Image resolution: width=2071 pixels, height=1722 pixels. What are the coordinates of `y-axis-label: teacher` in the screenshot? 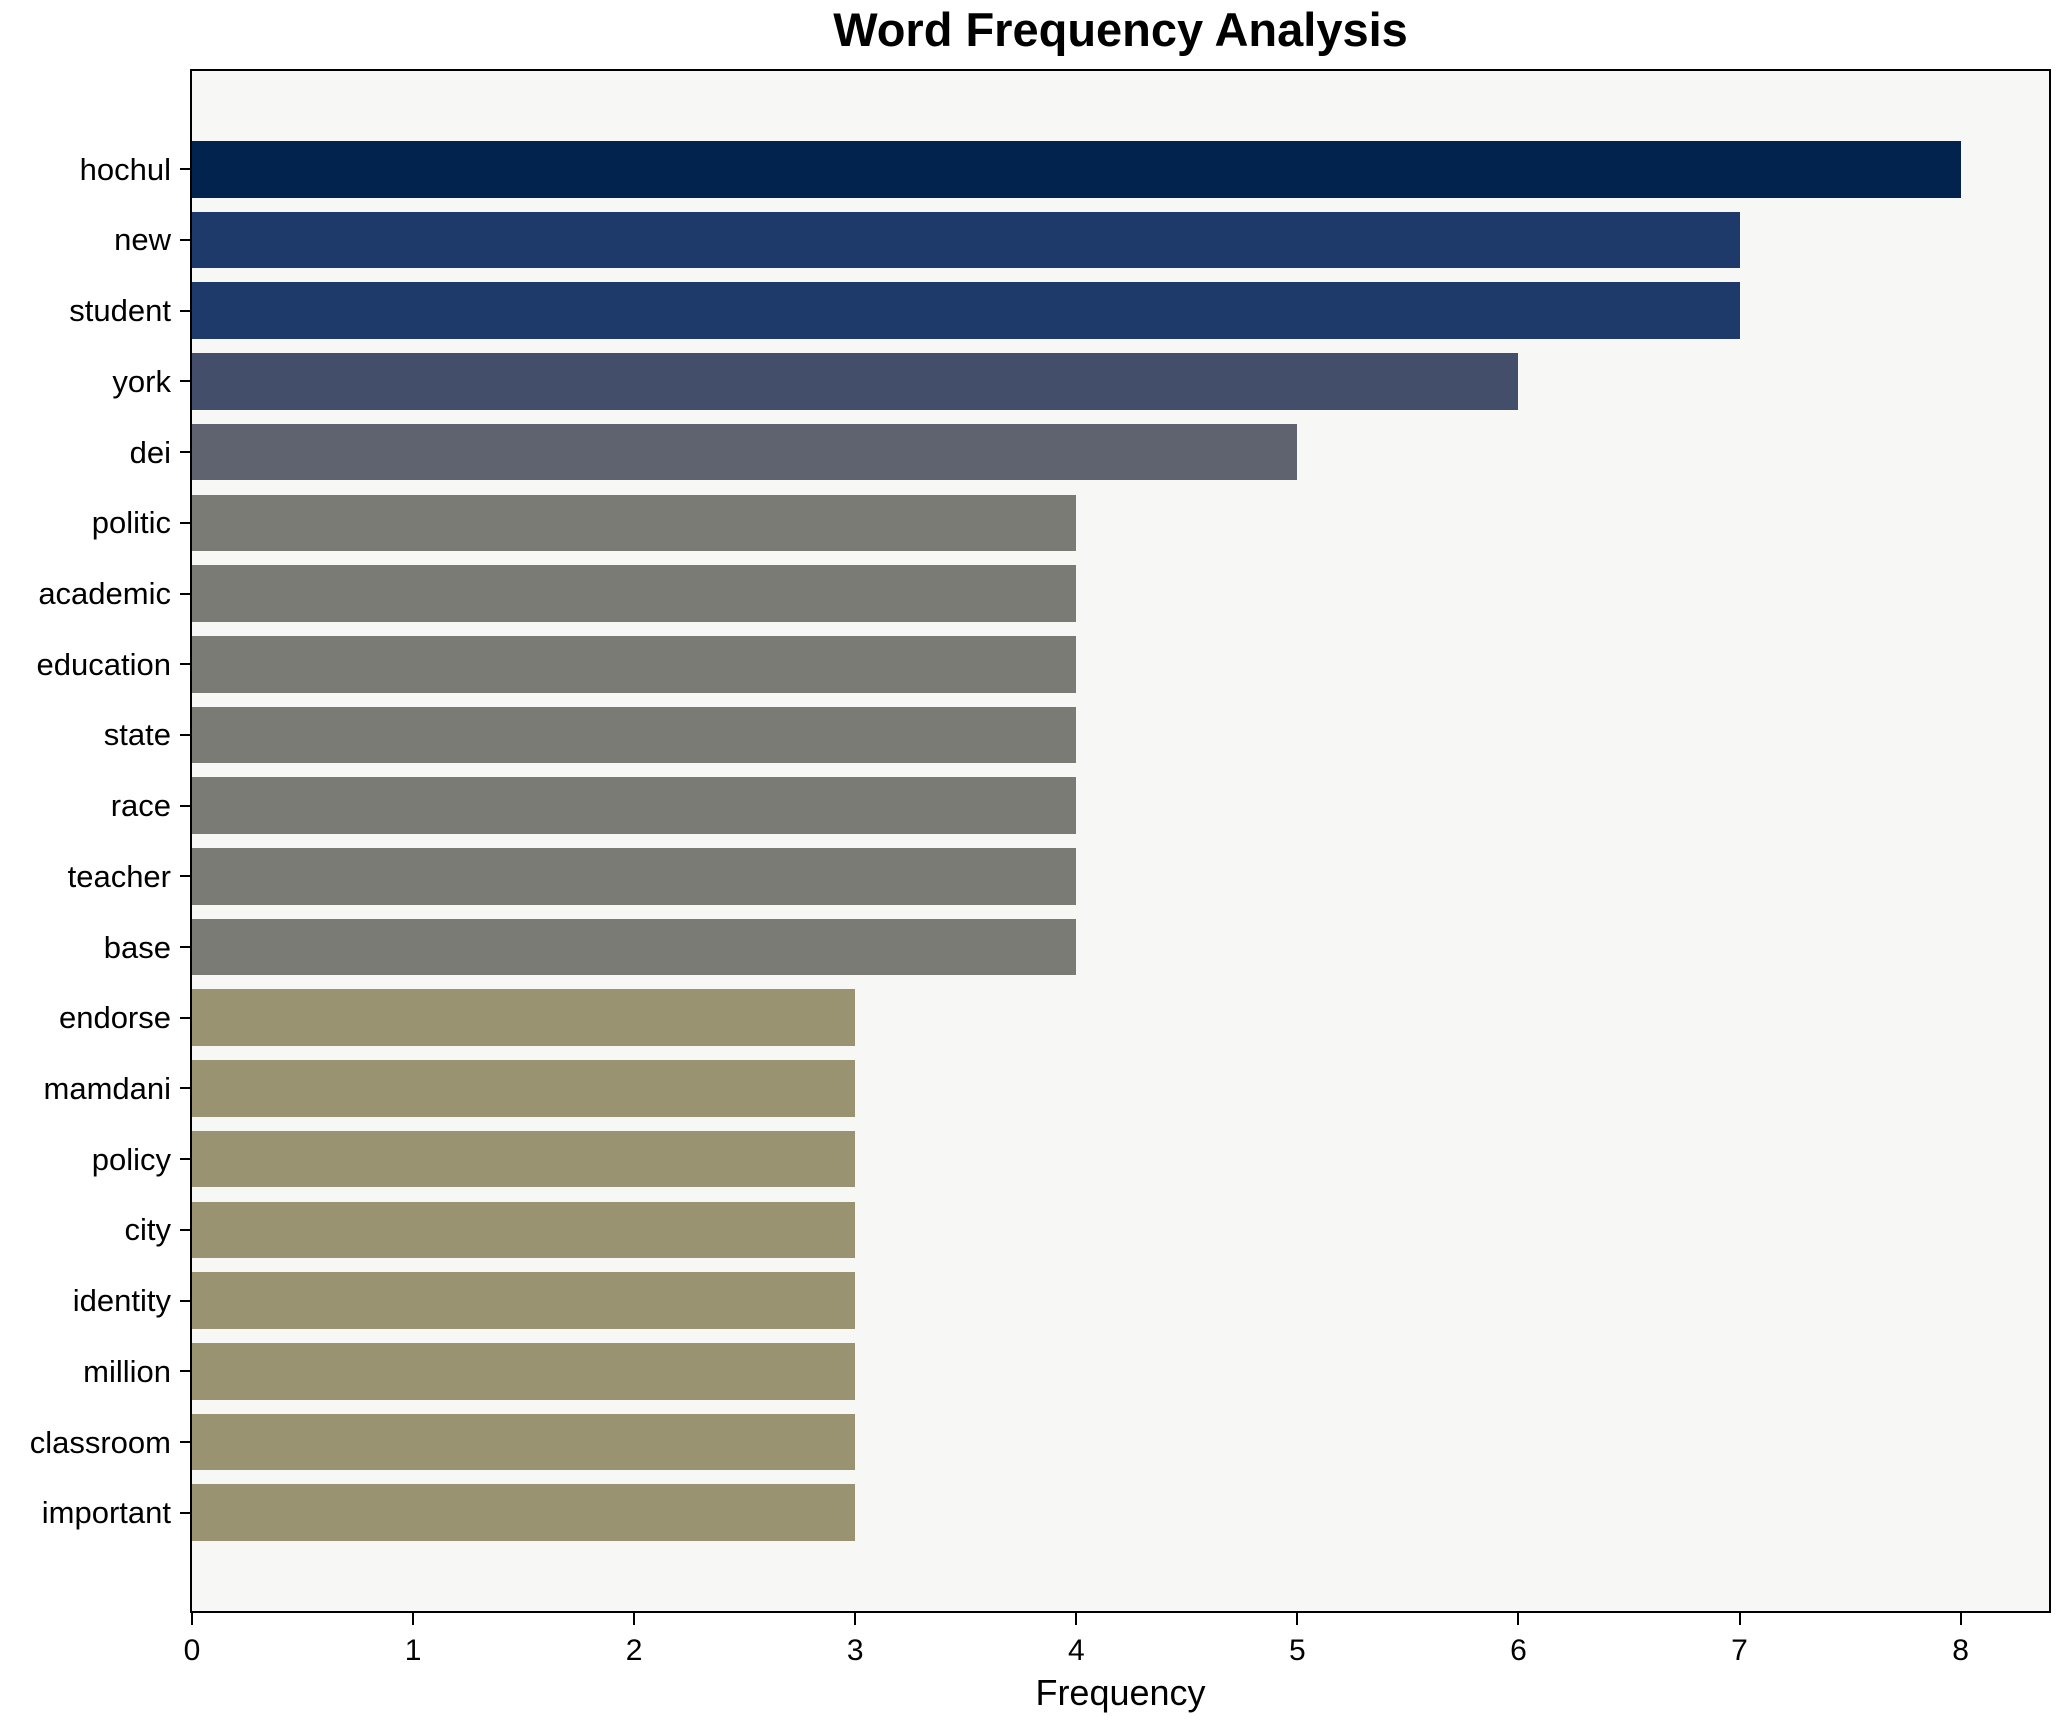 It's located at (119, 876).